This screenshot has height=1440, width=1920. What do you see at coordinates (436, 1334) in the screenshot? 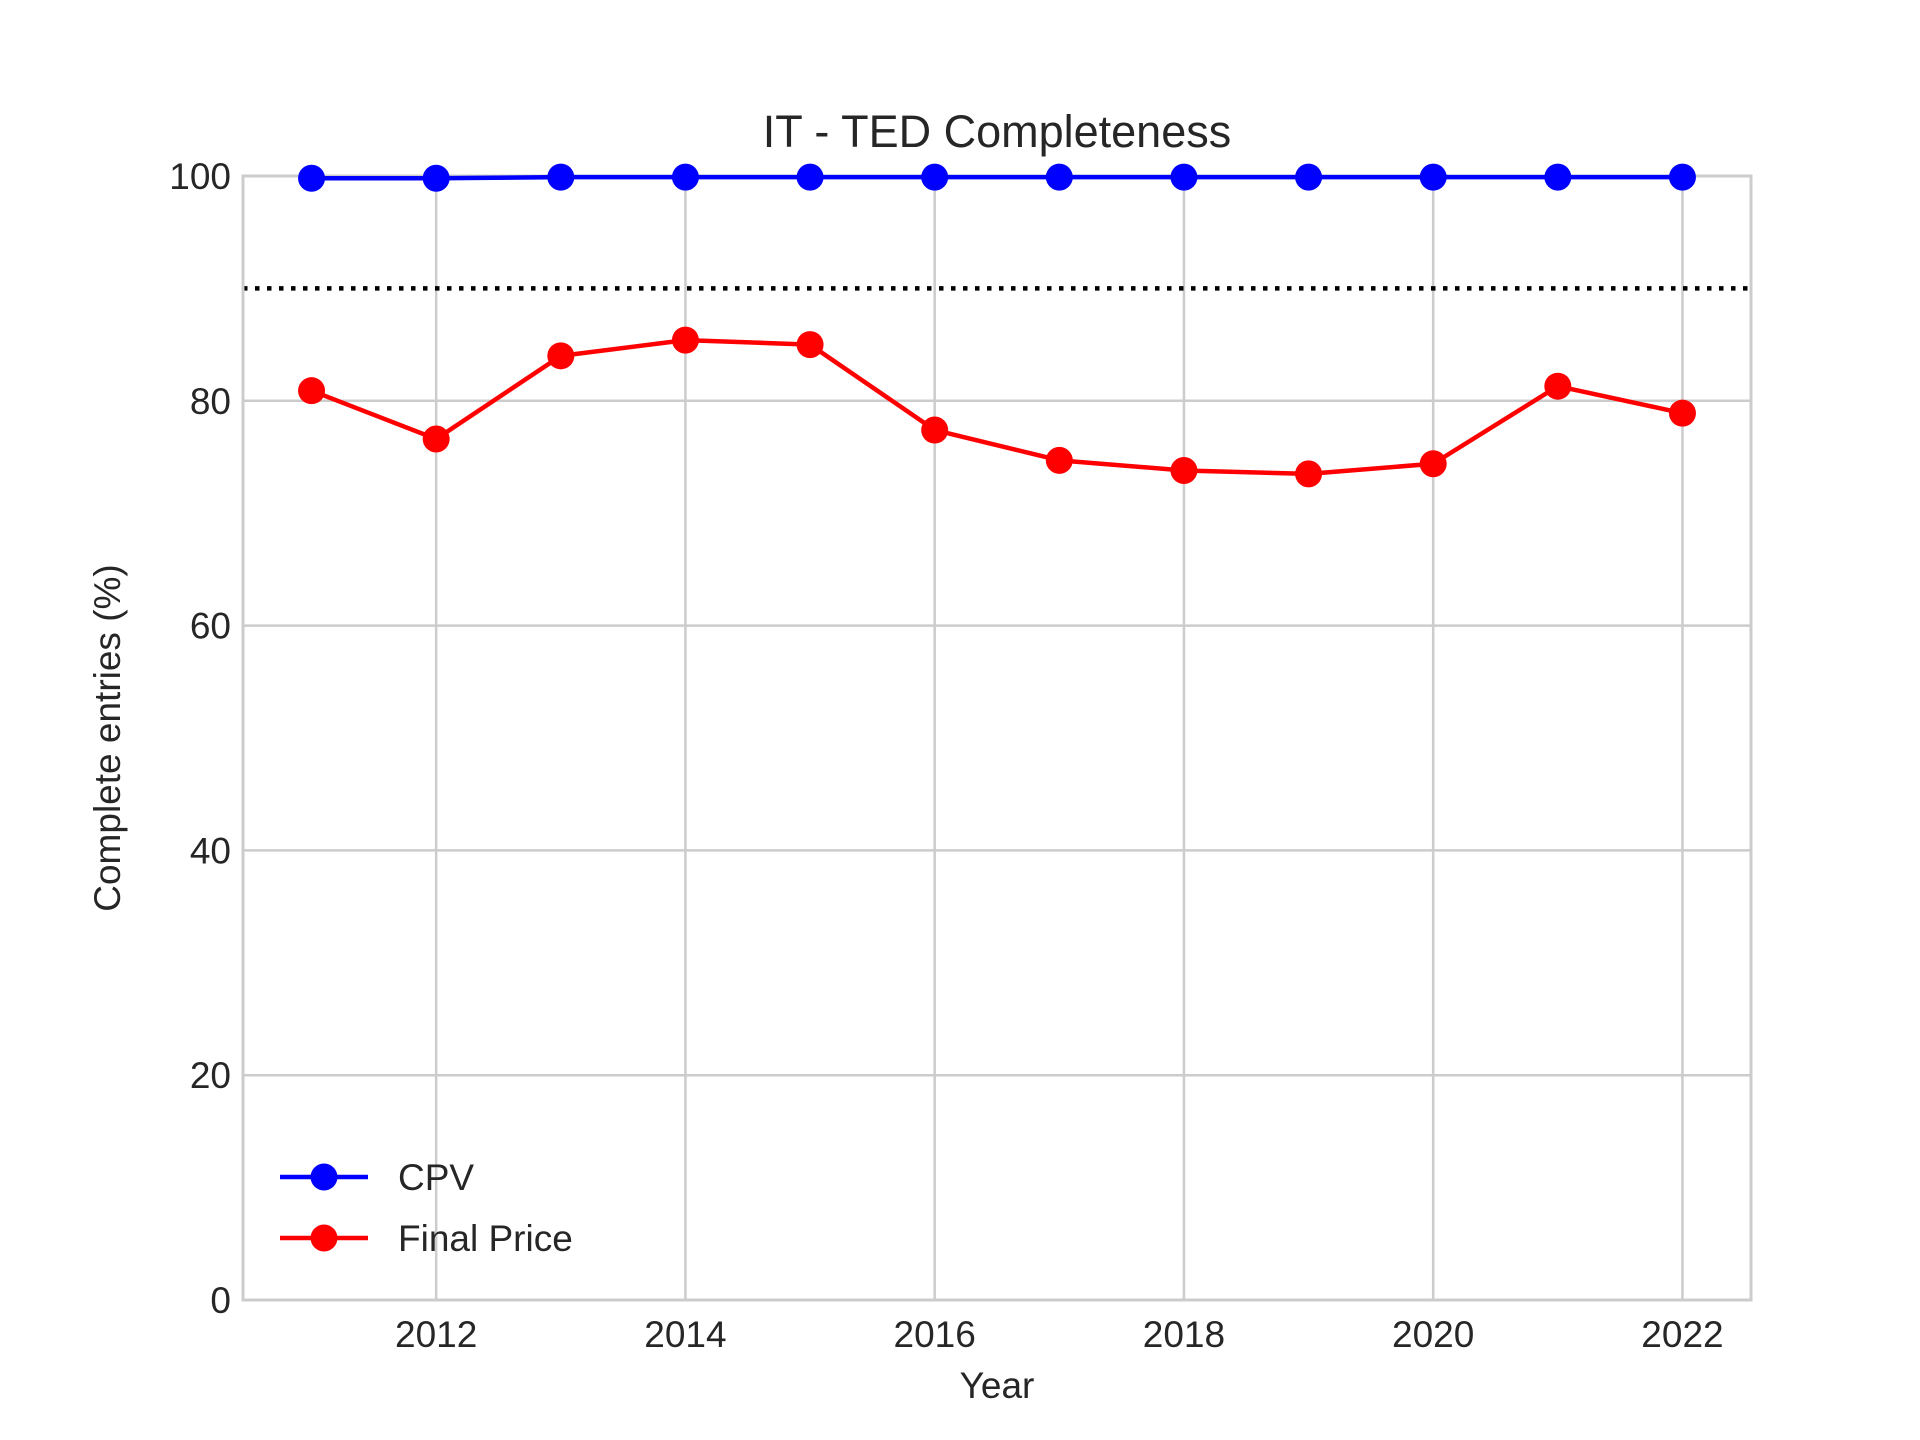
I see `x-tick-label: 2012` at bounding box center [436, 1334].